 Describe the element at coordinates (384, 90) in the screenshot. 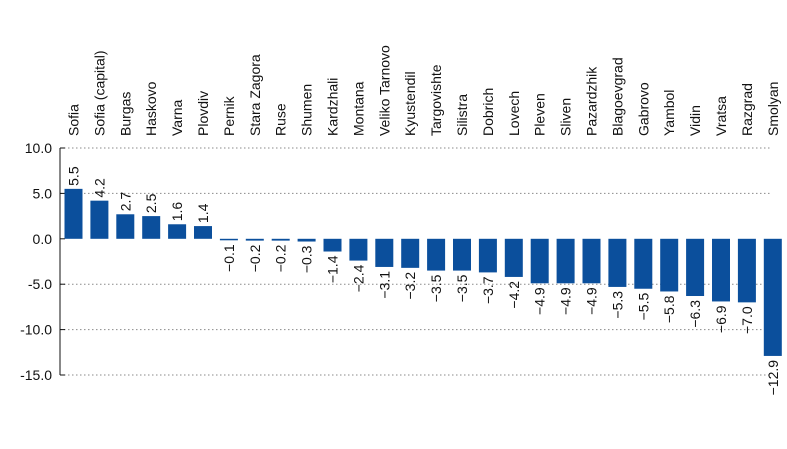

I see `category-label: Veliko Tarnovo` at that location.